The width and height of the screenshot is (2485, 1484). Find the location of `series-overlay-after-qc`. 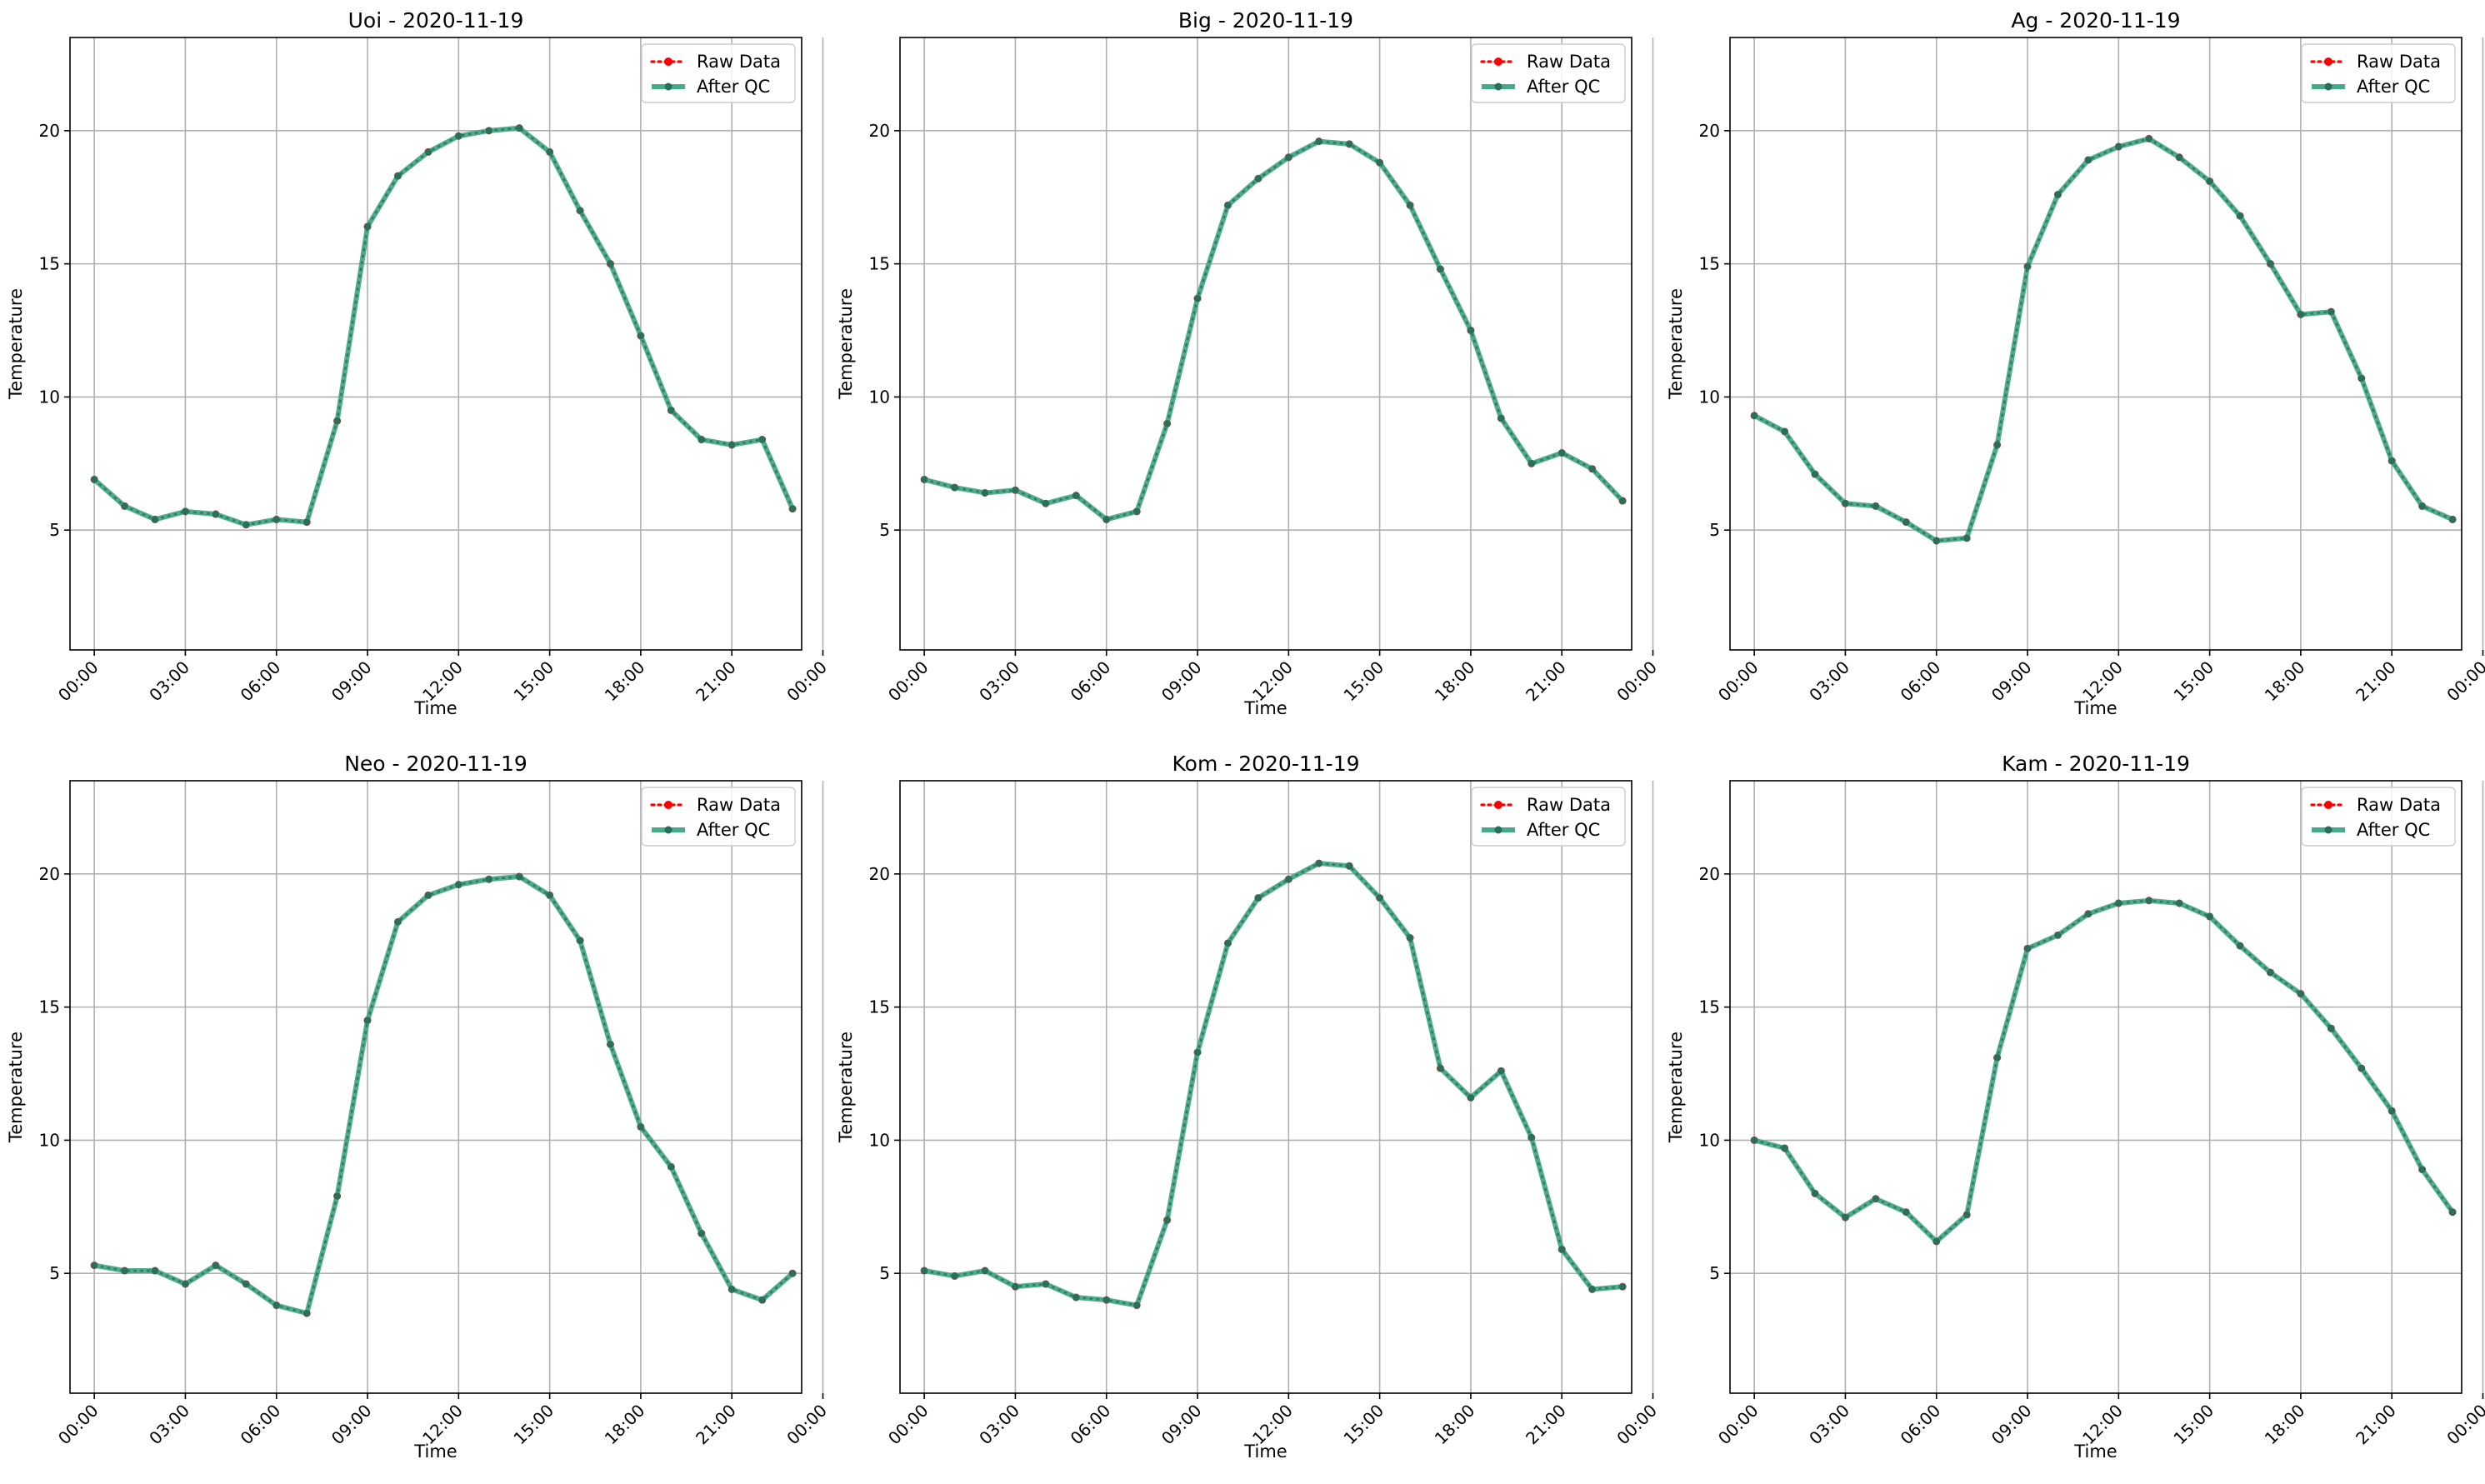

series-overlay-after-qc is located at coordinates (443, 327).